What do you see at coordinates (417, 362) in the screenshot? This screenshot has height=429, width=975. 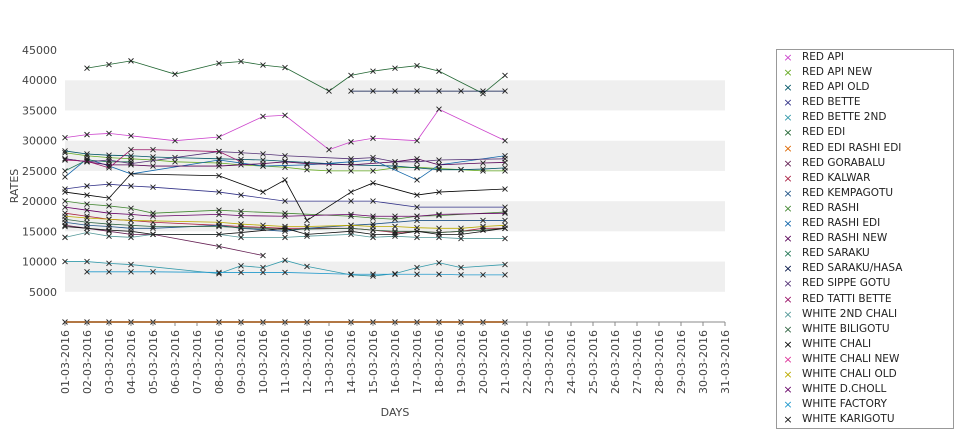 I see `x-tick-label: 17-03-2016` at bounding box center [417, 362].